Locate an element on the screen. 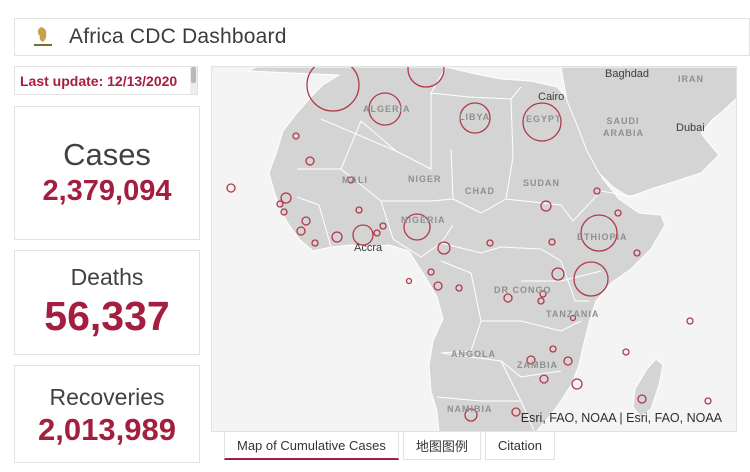 Image resolution: width=750 pixels, height=472 pixels. update-scrollbar is located at coordinates (193, 80).